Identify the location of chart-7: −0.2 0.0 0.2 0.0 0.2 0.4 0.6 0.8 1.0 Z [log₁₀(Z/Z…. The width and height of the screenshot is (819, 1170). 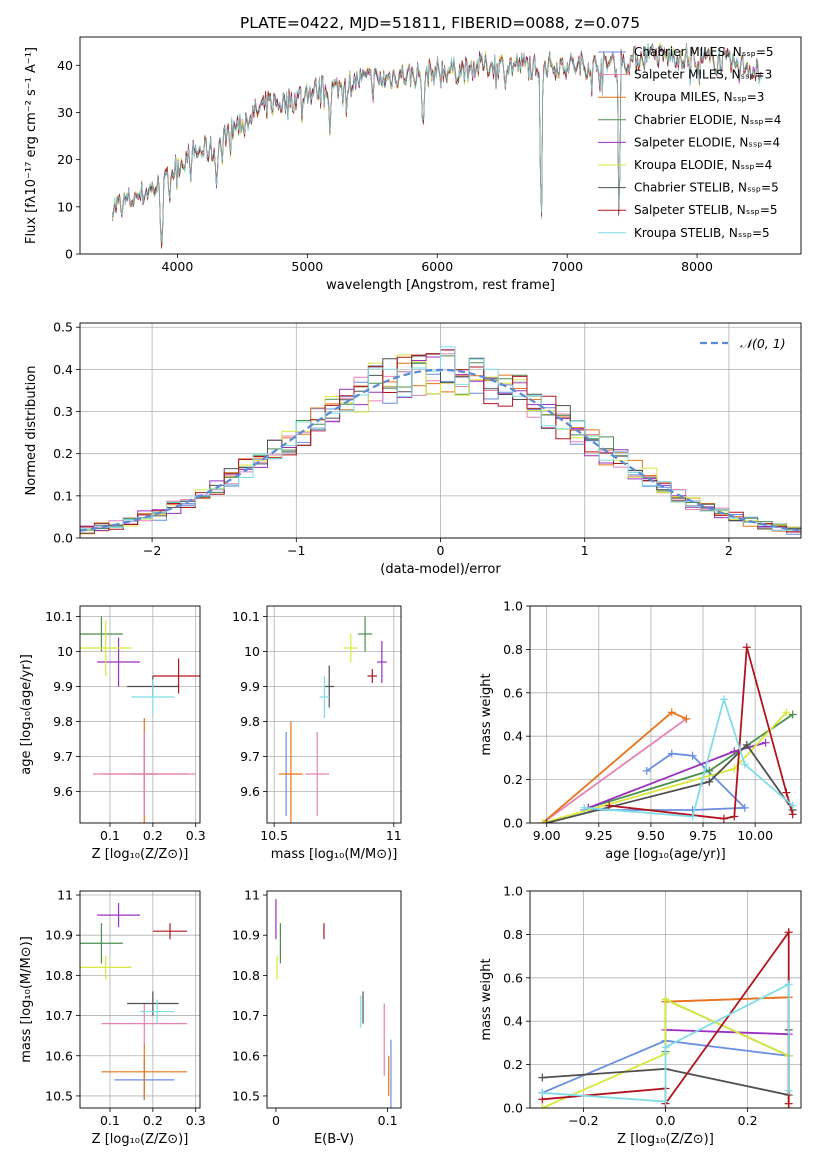
(640, 1015).